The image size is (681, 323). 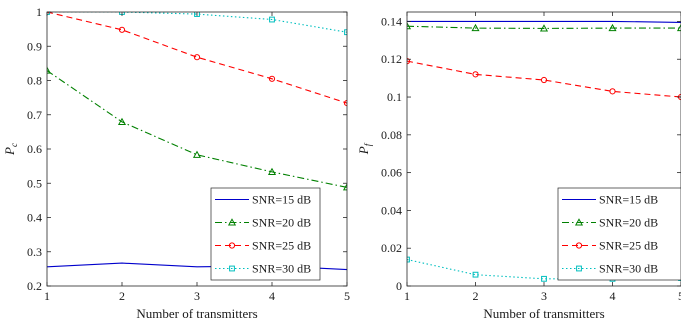 What do you see at coordinates (34, 46) in the screenshot?
I see `y-tick-label: 0.9` at bounding box center [34, 46].